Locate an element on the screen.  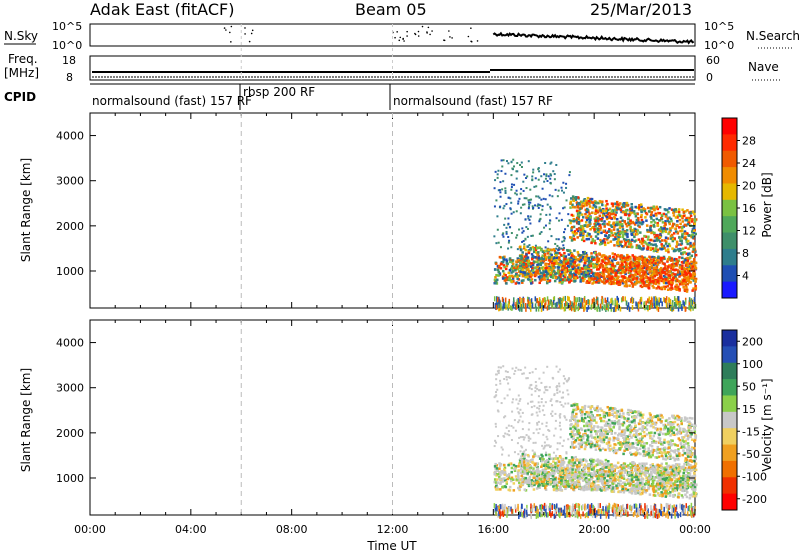
date-title: 25/Mar/2013 is located at coordinates (641, 9).